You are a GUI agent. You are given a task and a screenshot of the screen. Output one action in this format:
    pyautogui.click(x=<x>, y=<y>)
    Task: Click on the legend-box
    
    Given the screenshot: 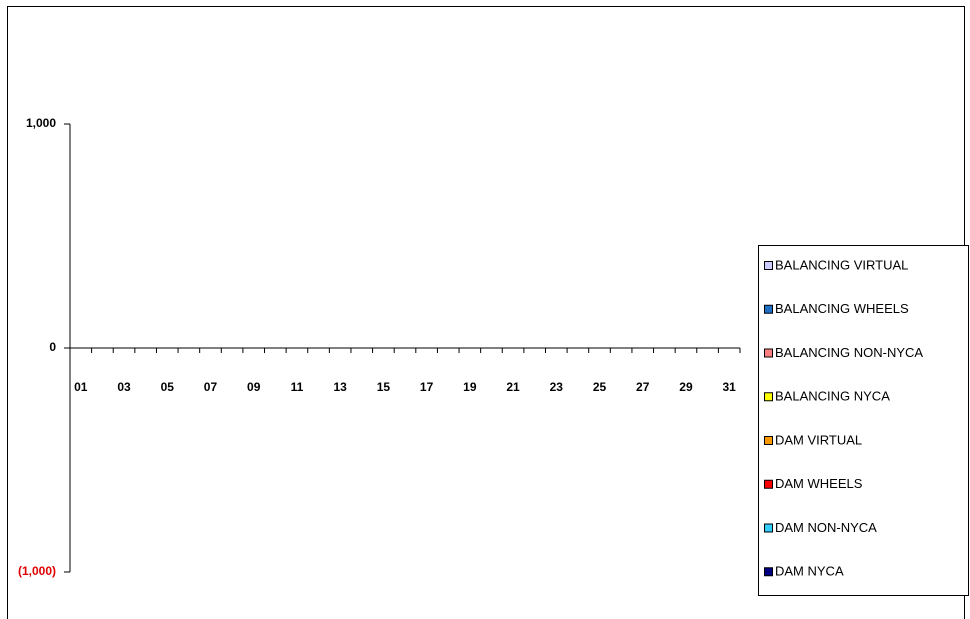 What is the action you would take?
    pyautogui.click(x=863, y=420)
    